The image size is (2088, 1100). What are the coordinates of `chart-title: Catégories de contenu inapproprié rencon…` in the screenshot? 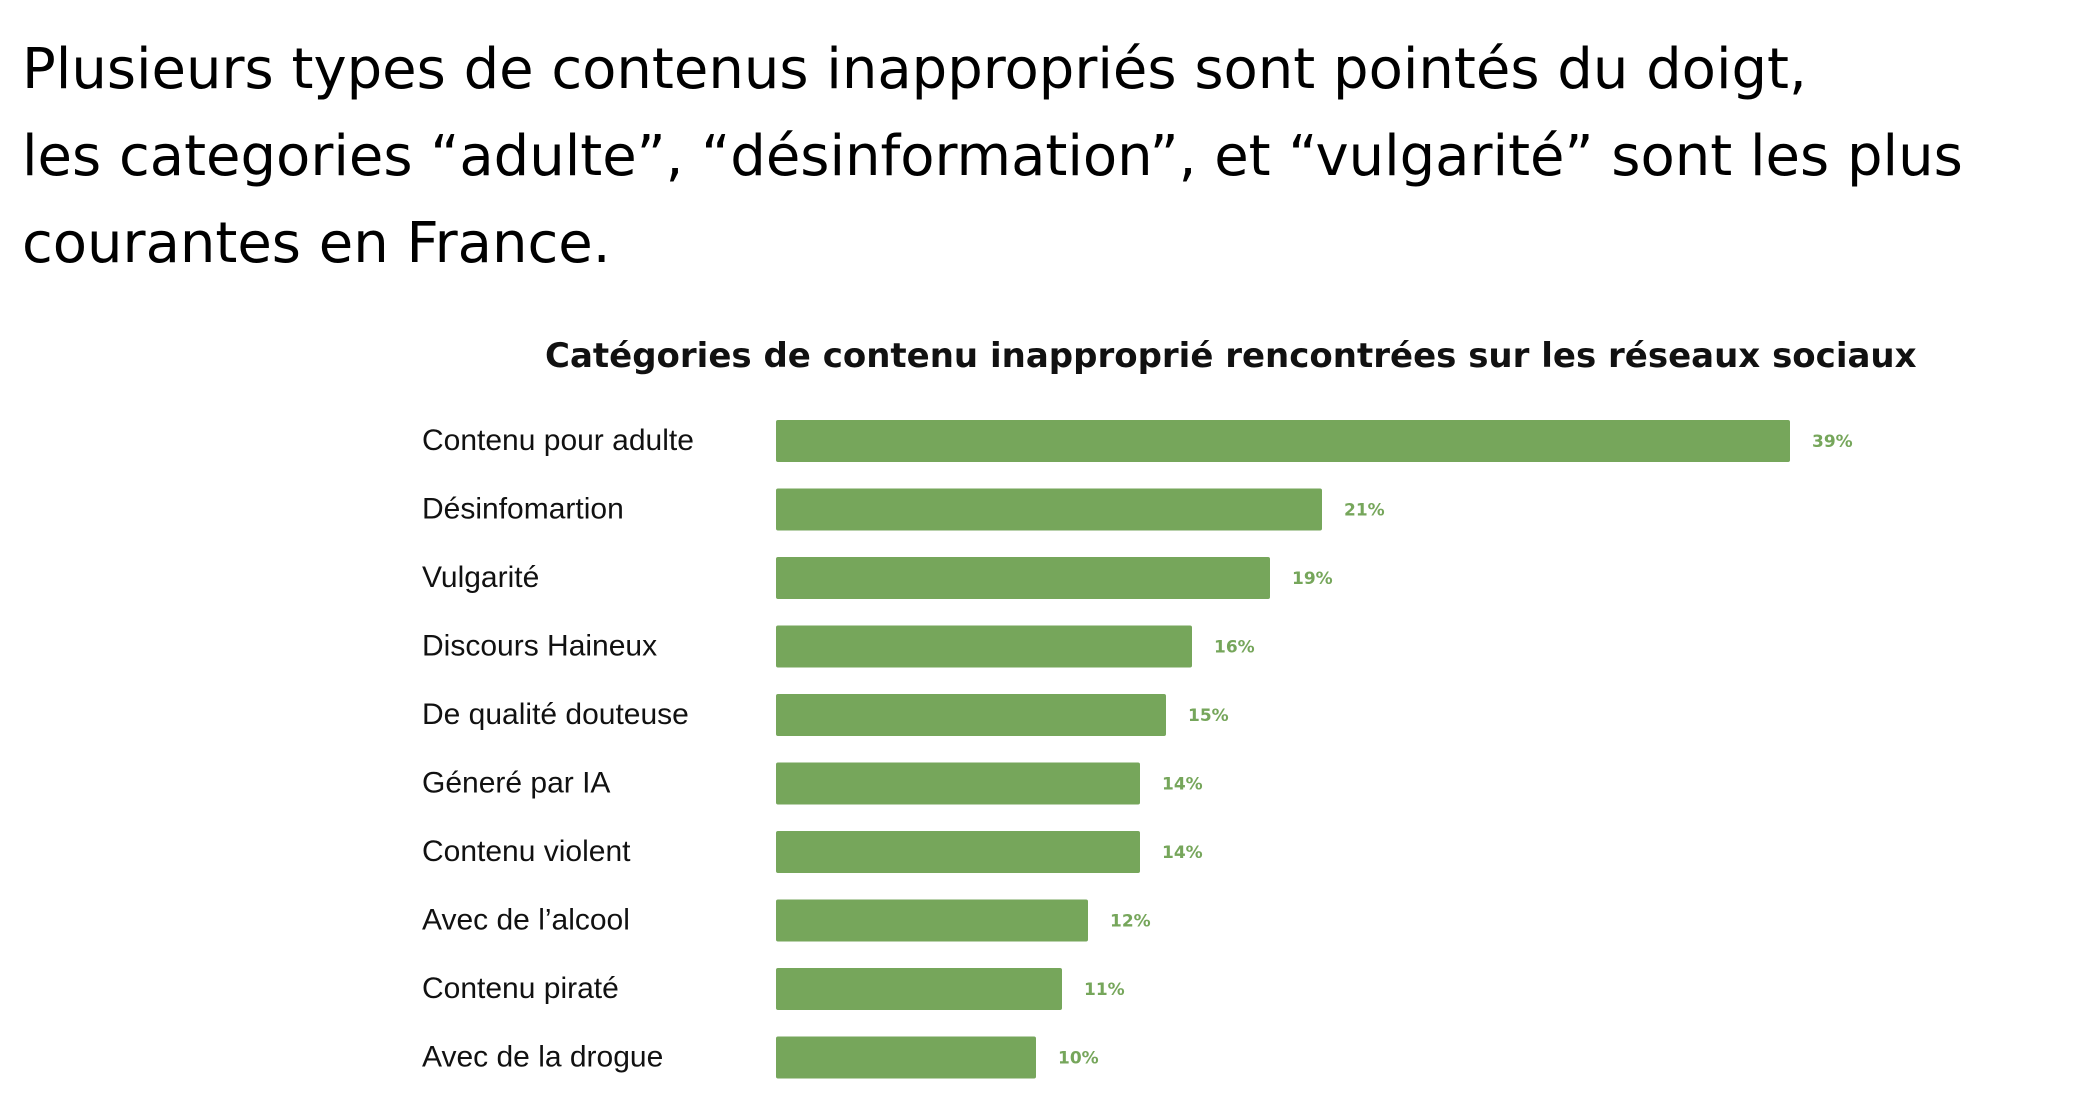 It's located at (1231, 356).